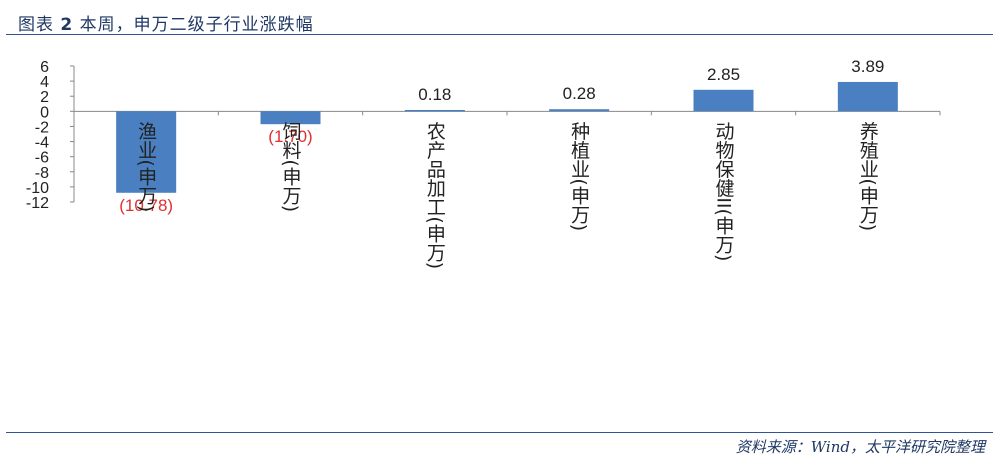 The height and width of the screenshot is (460, 999). Describe the element at coordinates (290, 136) in the screenshot. I see `data-label: (1.70)` at that location.